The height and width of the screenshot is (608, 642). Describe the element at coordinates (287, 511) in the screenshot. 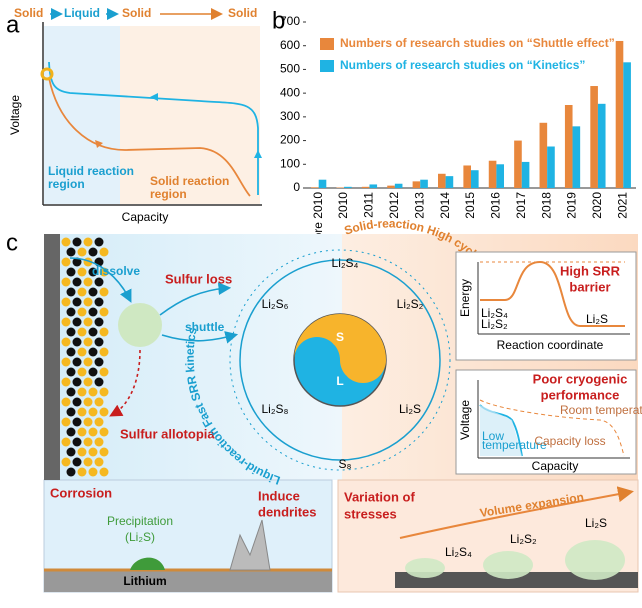

I see `label: dendrites` at that location.